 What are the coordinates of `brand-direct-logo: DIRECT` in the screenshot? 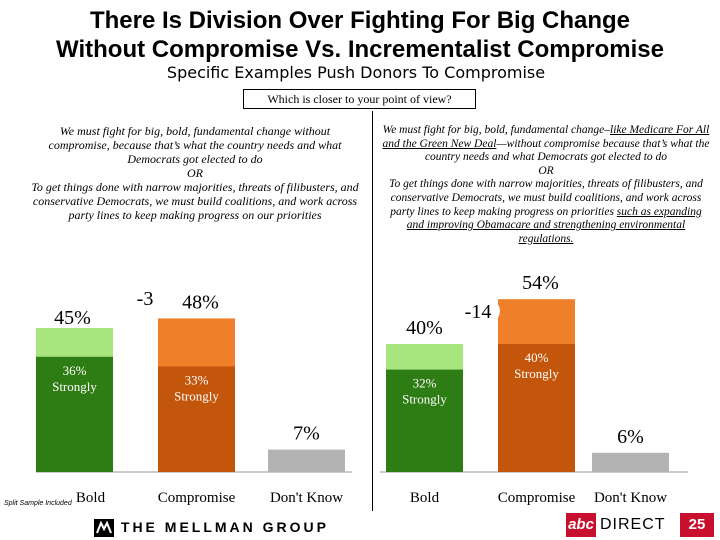 It's located at (633, 524).